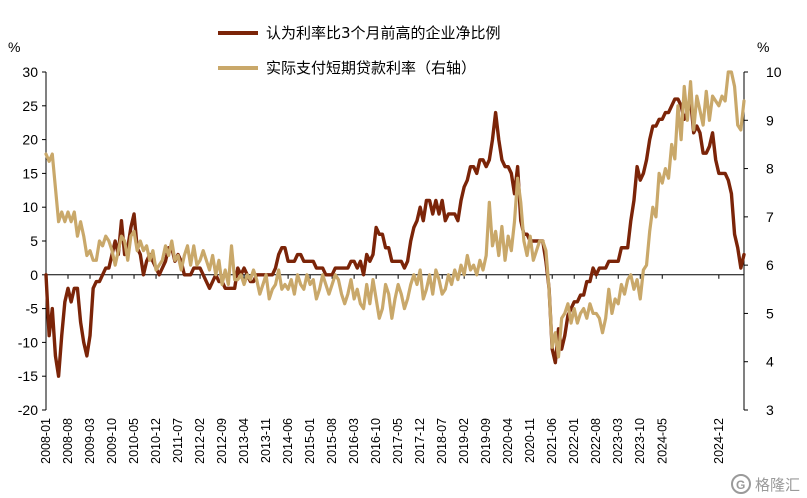 This screenshot has width=807, height=498. I want to click on x-axis-tick-label: 2012-09, so click(222, 441).